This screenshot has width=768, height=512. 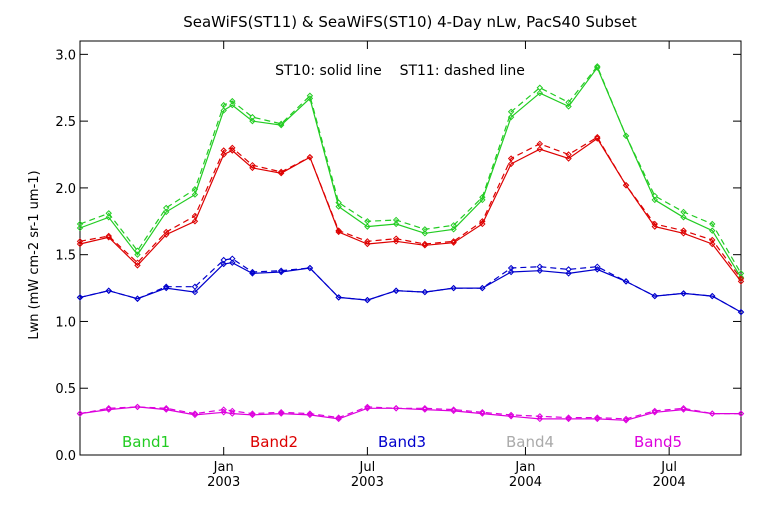 I want to click on y-tick-label: 1.5, so click(x=65, y=256).